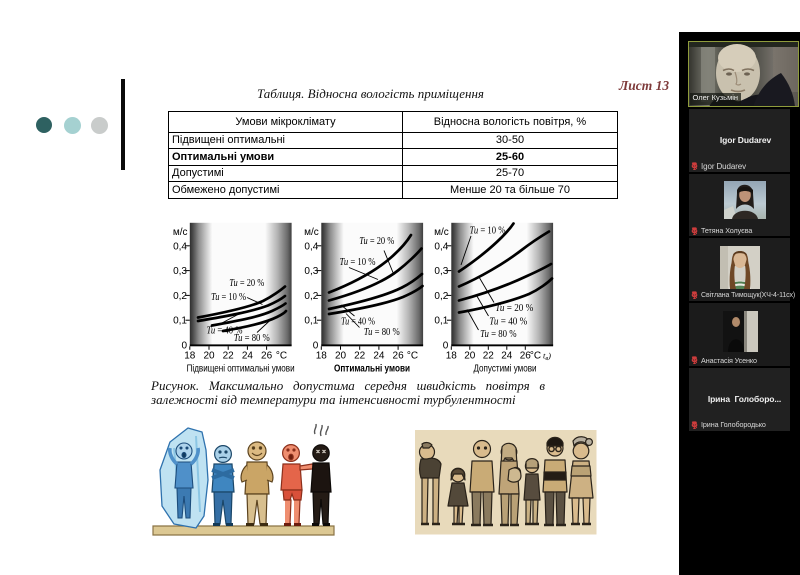 The width and height of the screenshot is (800, 575). What do you see at coordinates (505, 369) in the screenshot?
I see `svg-text: Допустимі умови` at bounding box center [505, 369].